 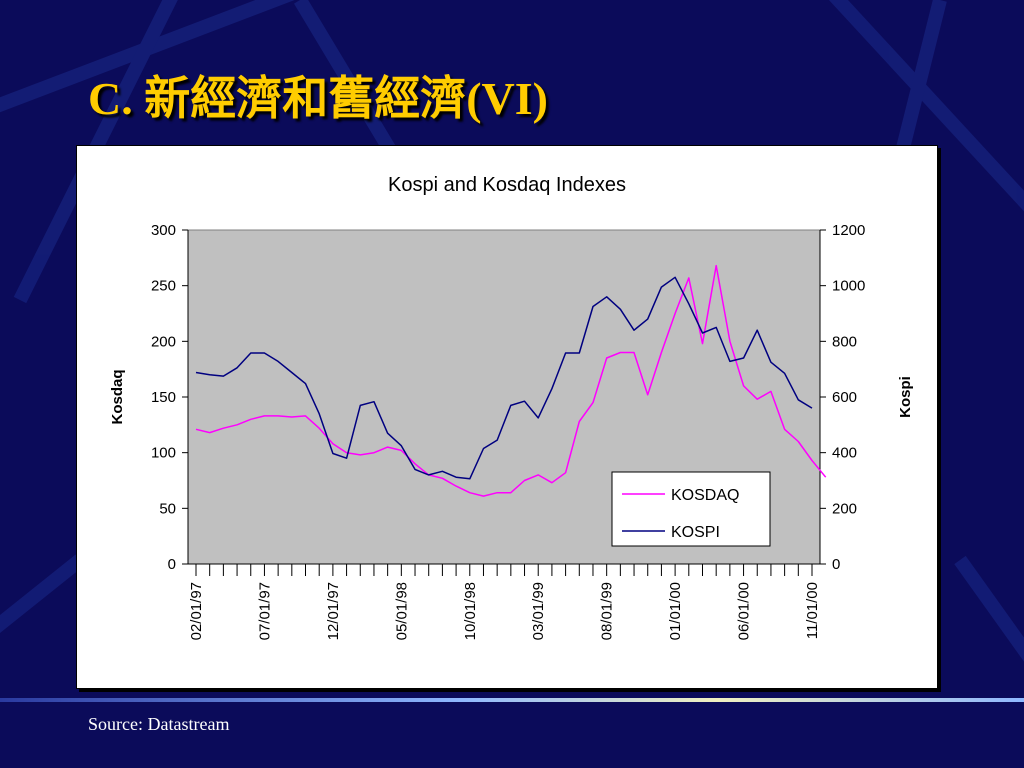 What do you see at coordinates (163, 230) in the screenshot?
I see `left-tick-label: 300` at bounding box center [163, 230].